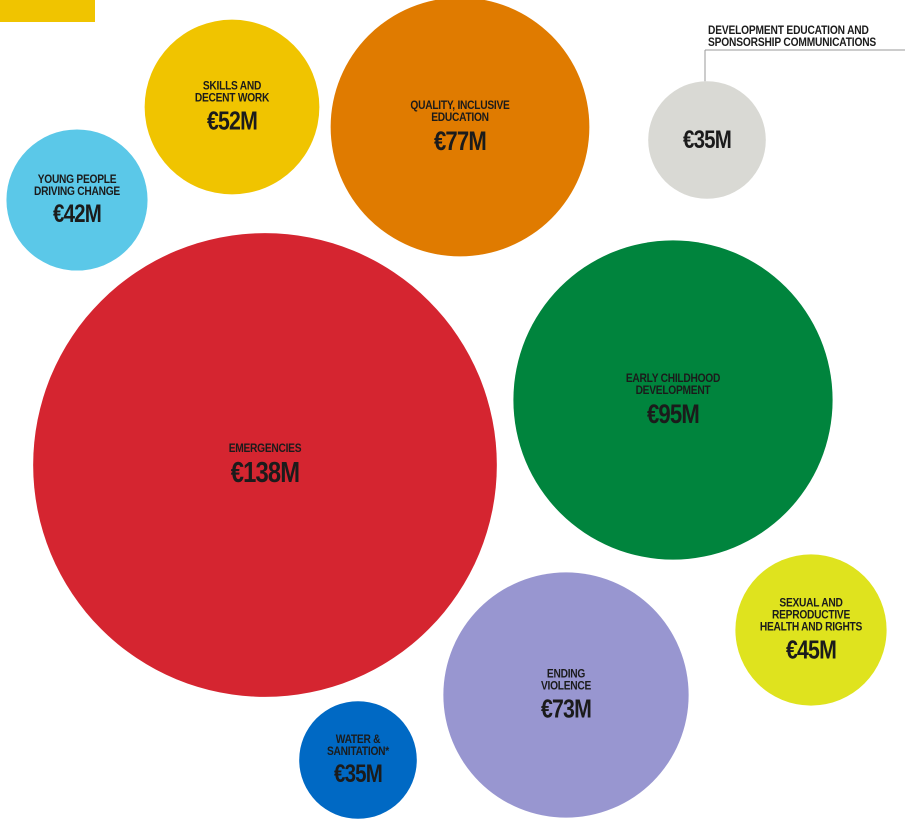 The width and height of the screenshot is (905, 821). I want to click on bubble-label: Ending violence €73M, so click(566, 694).